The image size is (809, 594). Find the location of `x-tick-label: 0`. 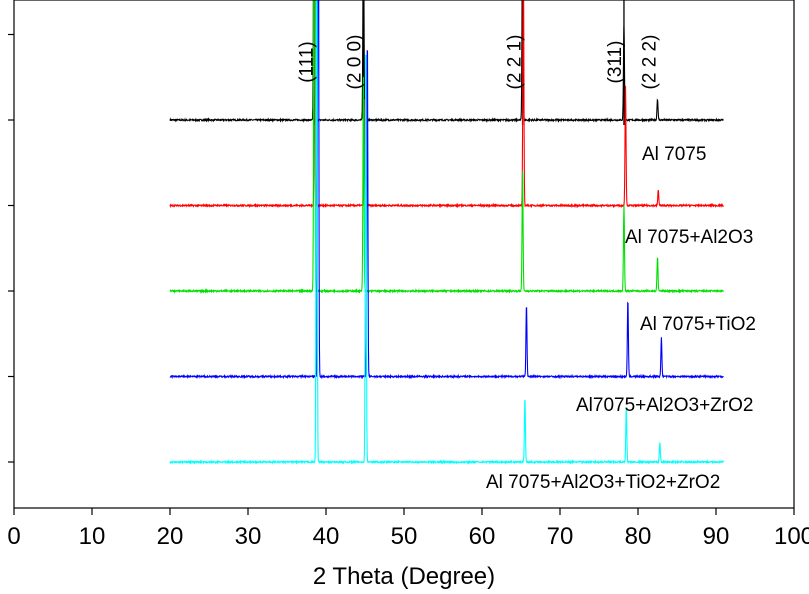

x-tick-label: 0 is located at coordinates (13, 536).